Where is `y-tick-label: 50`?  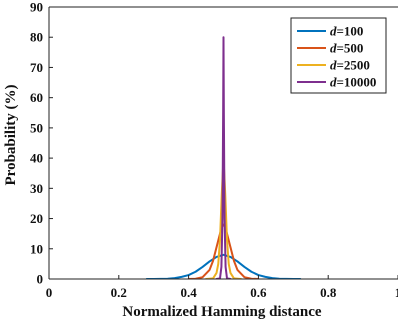 y-tick-label: 50 is located at coordinates (36, 127).